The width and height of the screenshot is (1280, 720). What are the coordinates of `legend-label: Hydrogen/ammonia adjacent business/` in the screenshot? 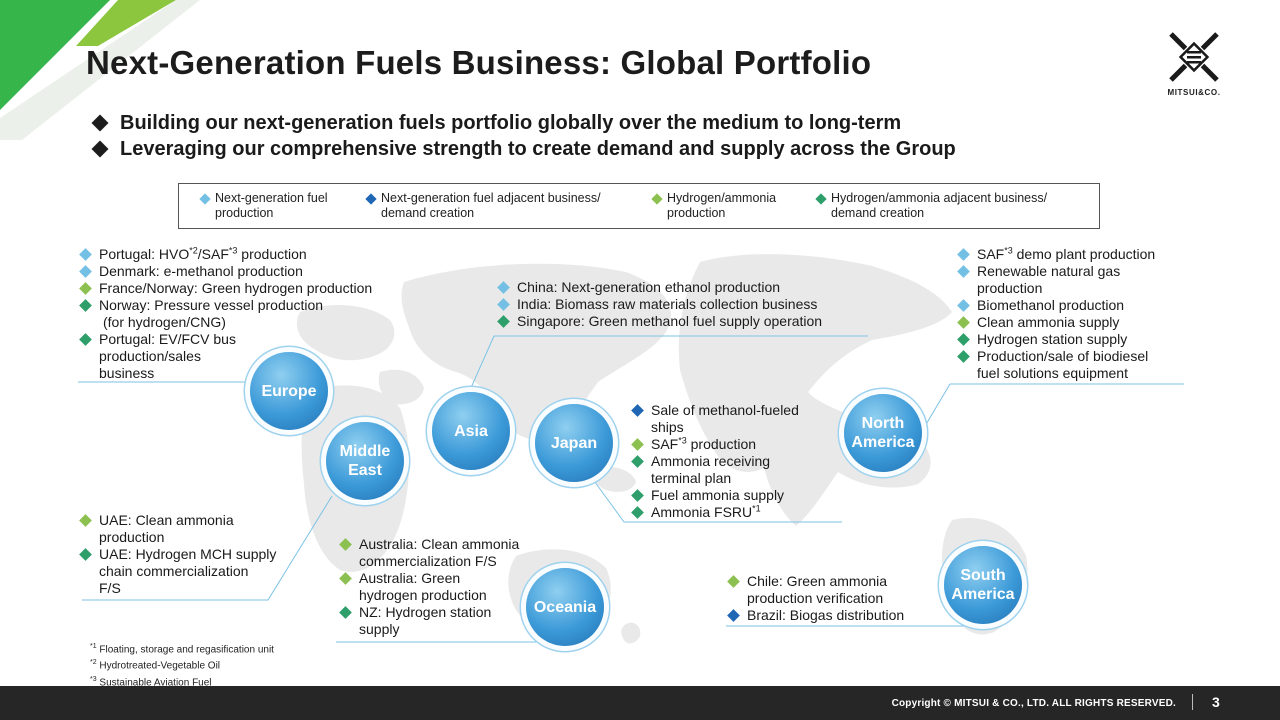 It's located at (939, 198).